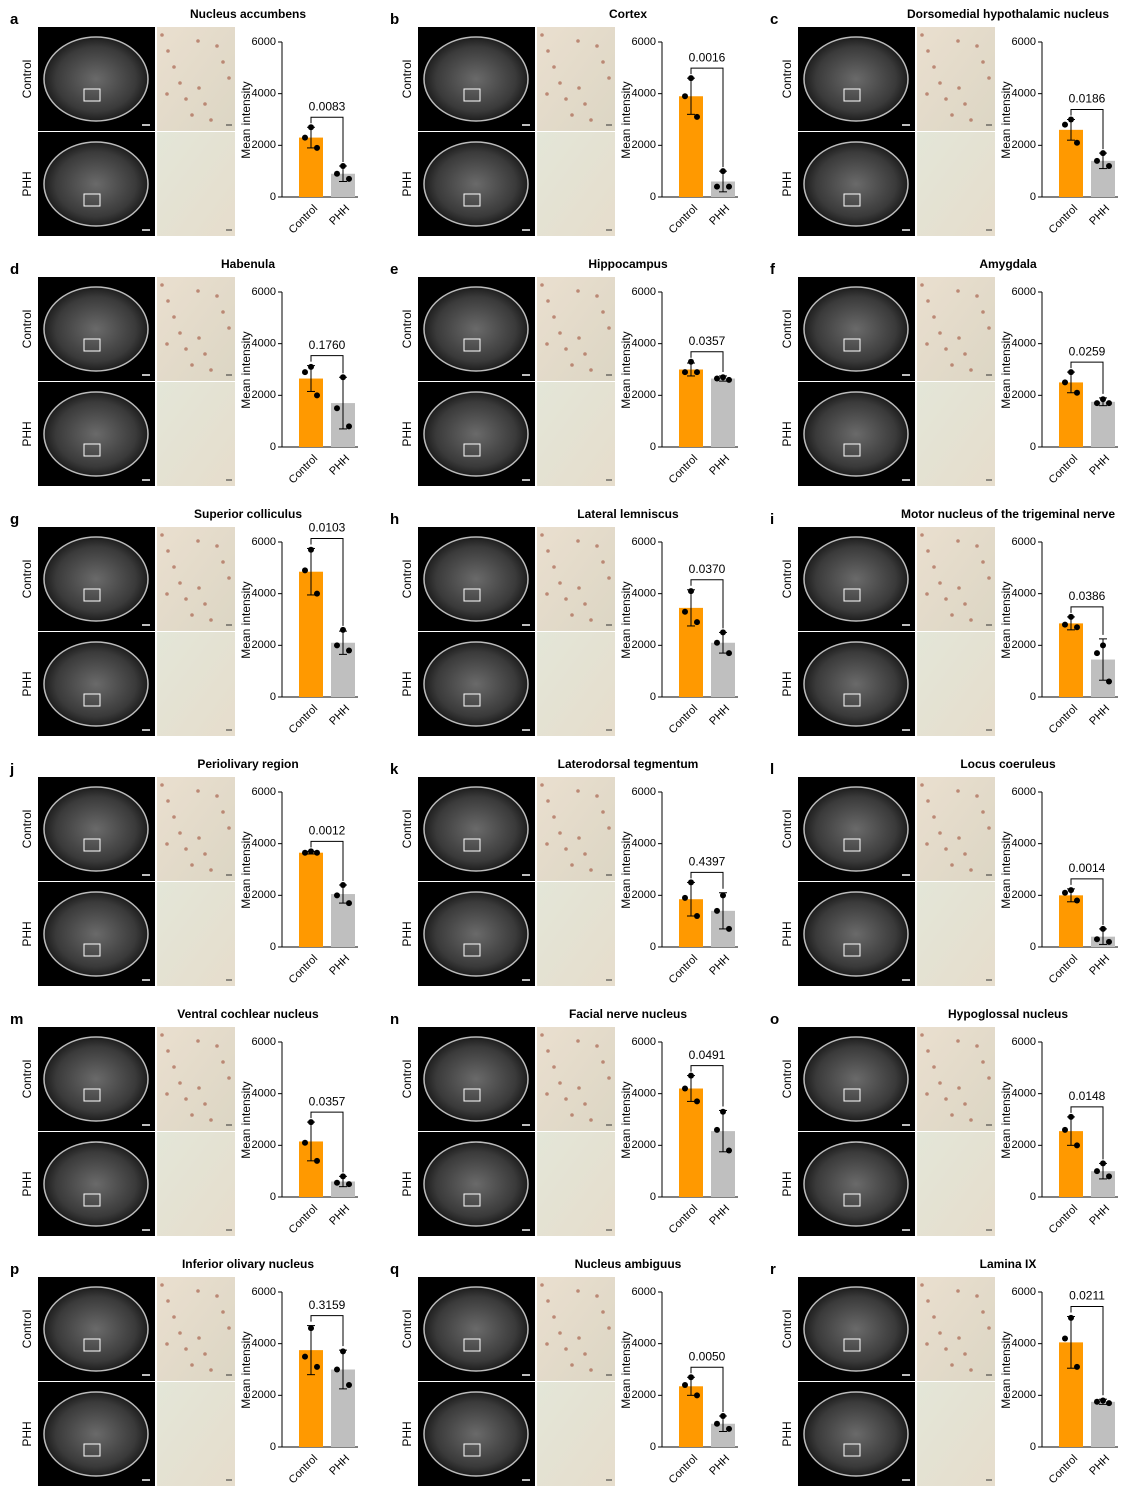  What do you see at coordinates (772, 519) in the screenshot?
I see `panel-letter: i` at bounding box center [772, 519].